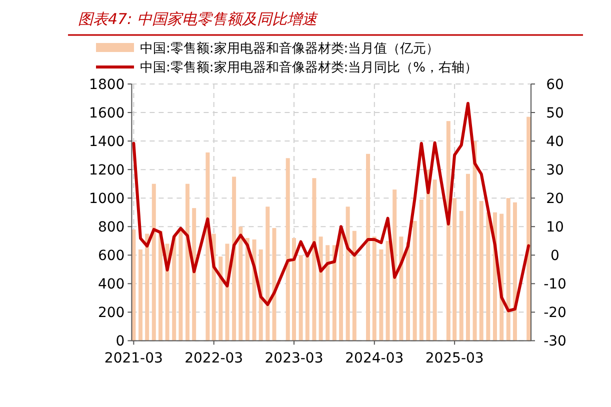  What do you see at coordinates (214, 358) in the screenshot?
I see `x-tick-label: 2022-03` at bounding box center [214, 358].